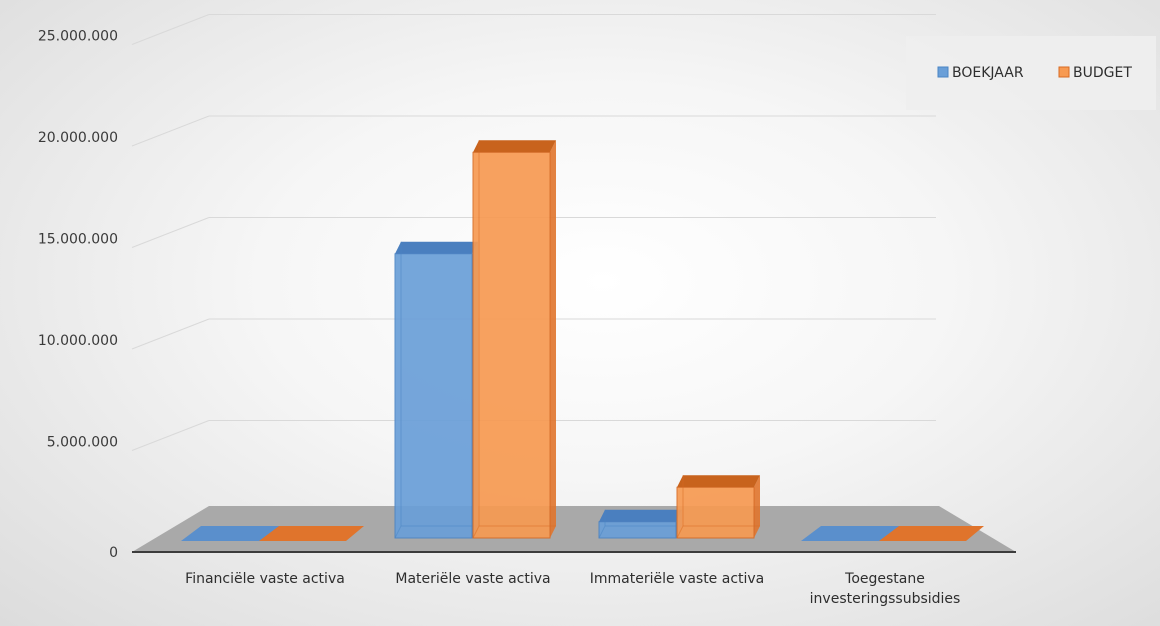 The image size is (1160, 626). I want to click on bar-budget-toegestane-investeringssubsidies, so click(931, 533).